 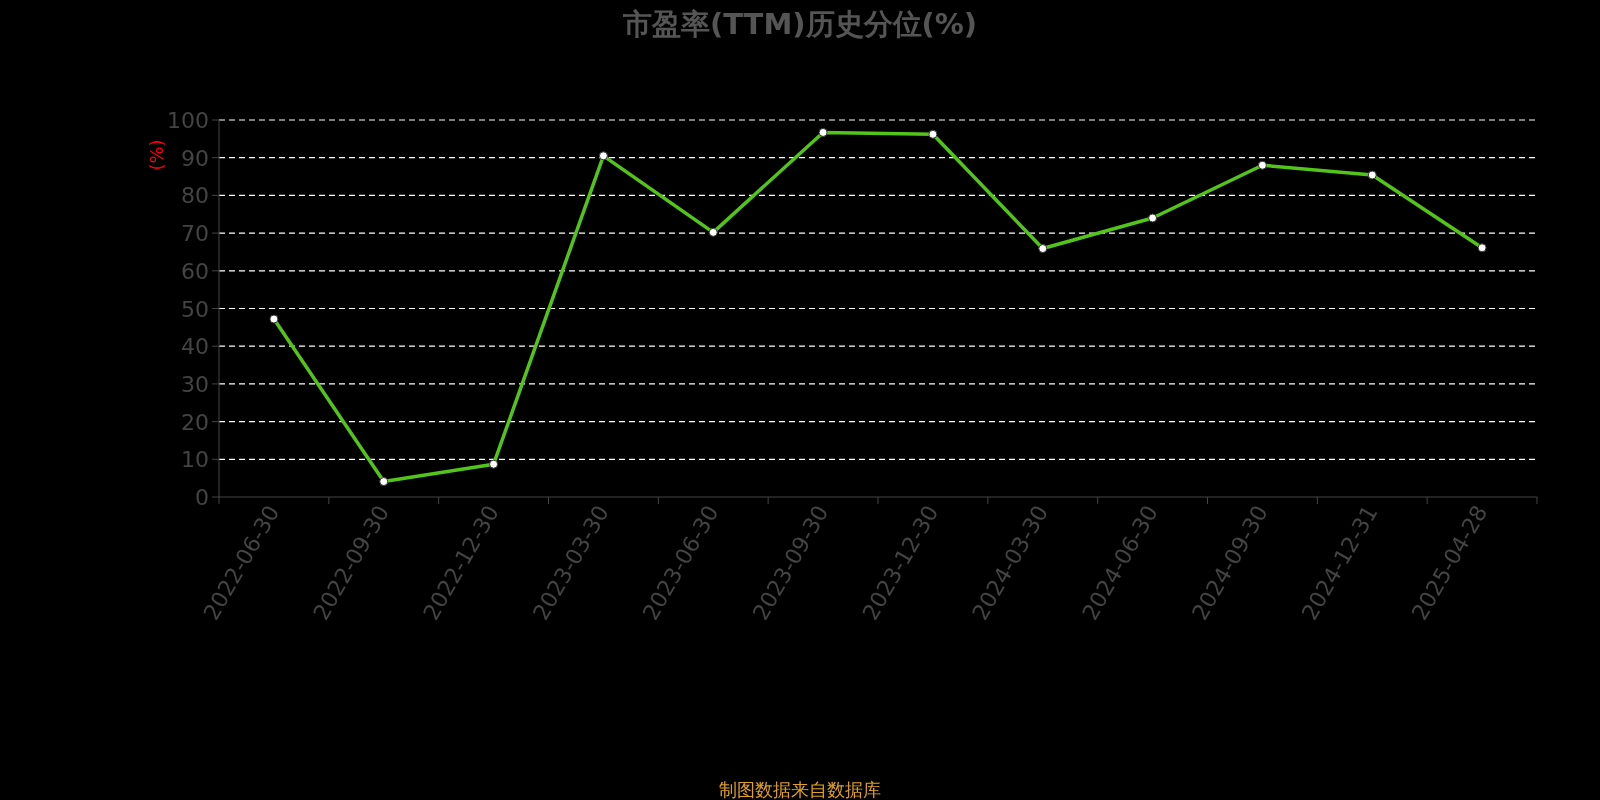 What do you see at coordinates (195, 460) in the screenshot?
I see `y-tick-label: 10` at bounding box center [195, 460].